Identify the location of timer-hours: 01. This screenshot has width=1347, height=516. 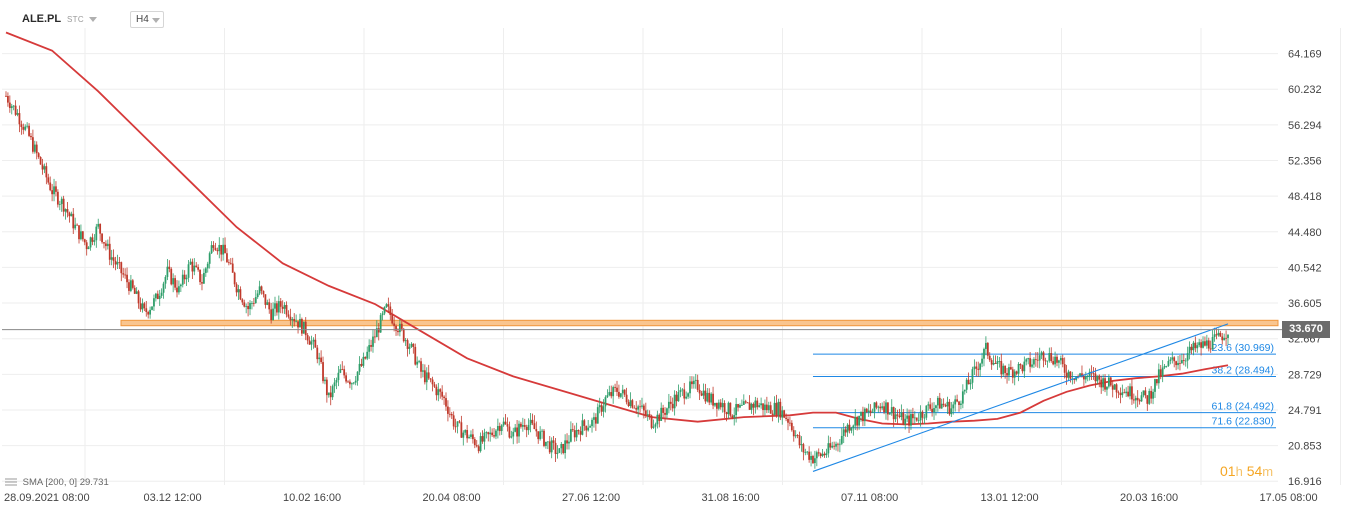
(1228, 471).